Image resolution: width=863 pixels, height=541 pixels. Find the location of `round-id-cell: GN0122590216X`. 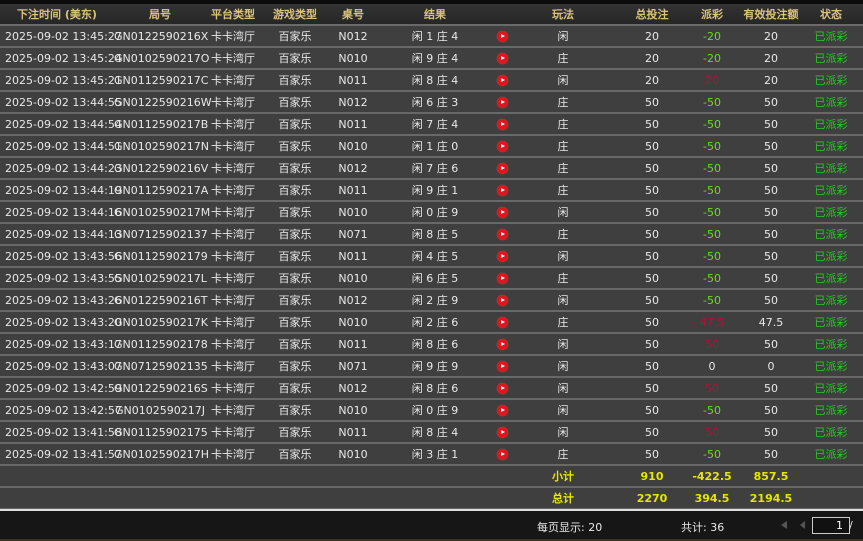

round-id-cell: GN0122590216X is located at coordinates (161, 36).